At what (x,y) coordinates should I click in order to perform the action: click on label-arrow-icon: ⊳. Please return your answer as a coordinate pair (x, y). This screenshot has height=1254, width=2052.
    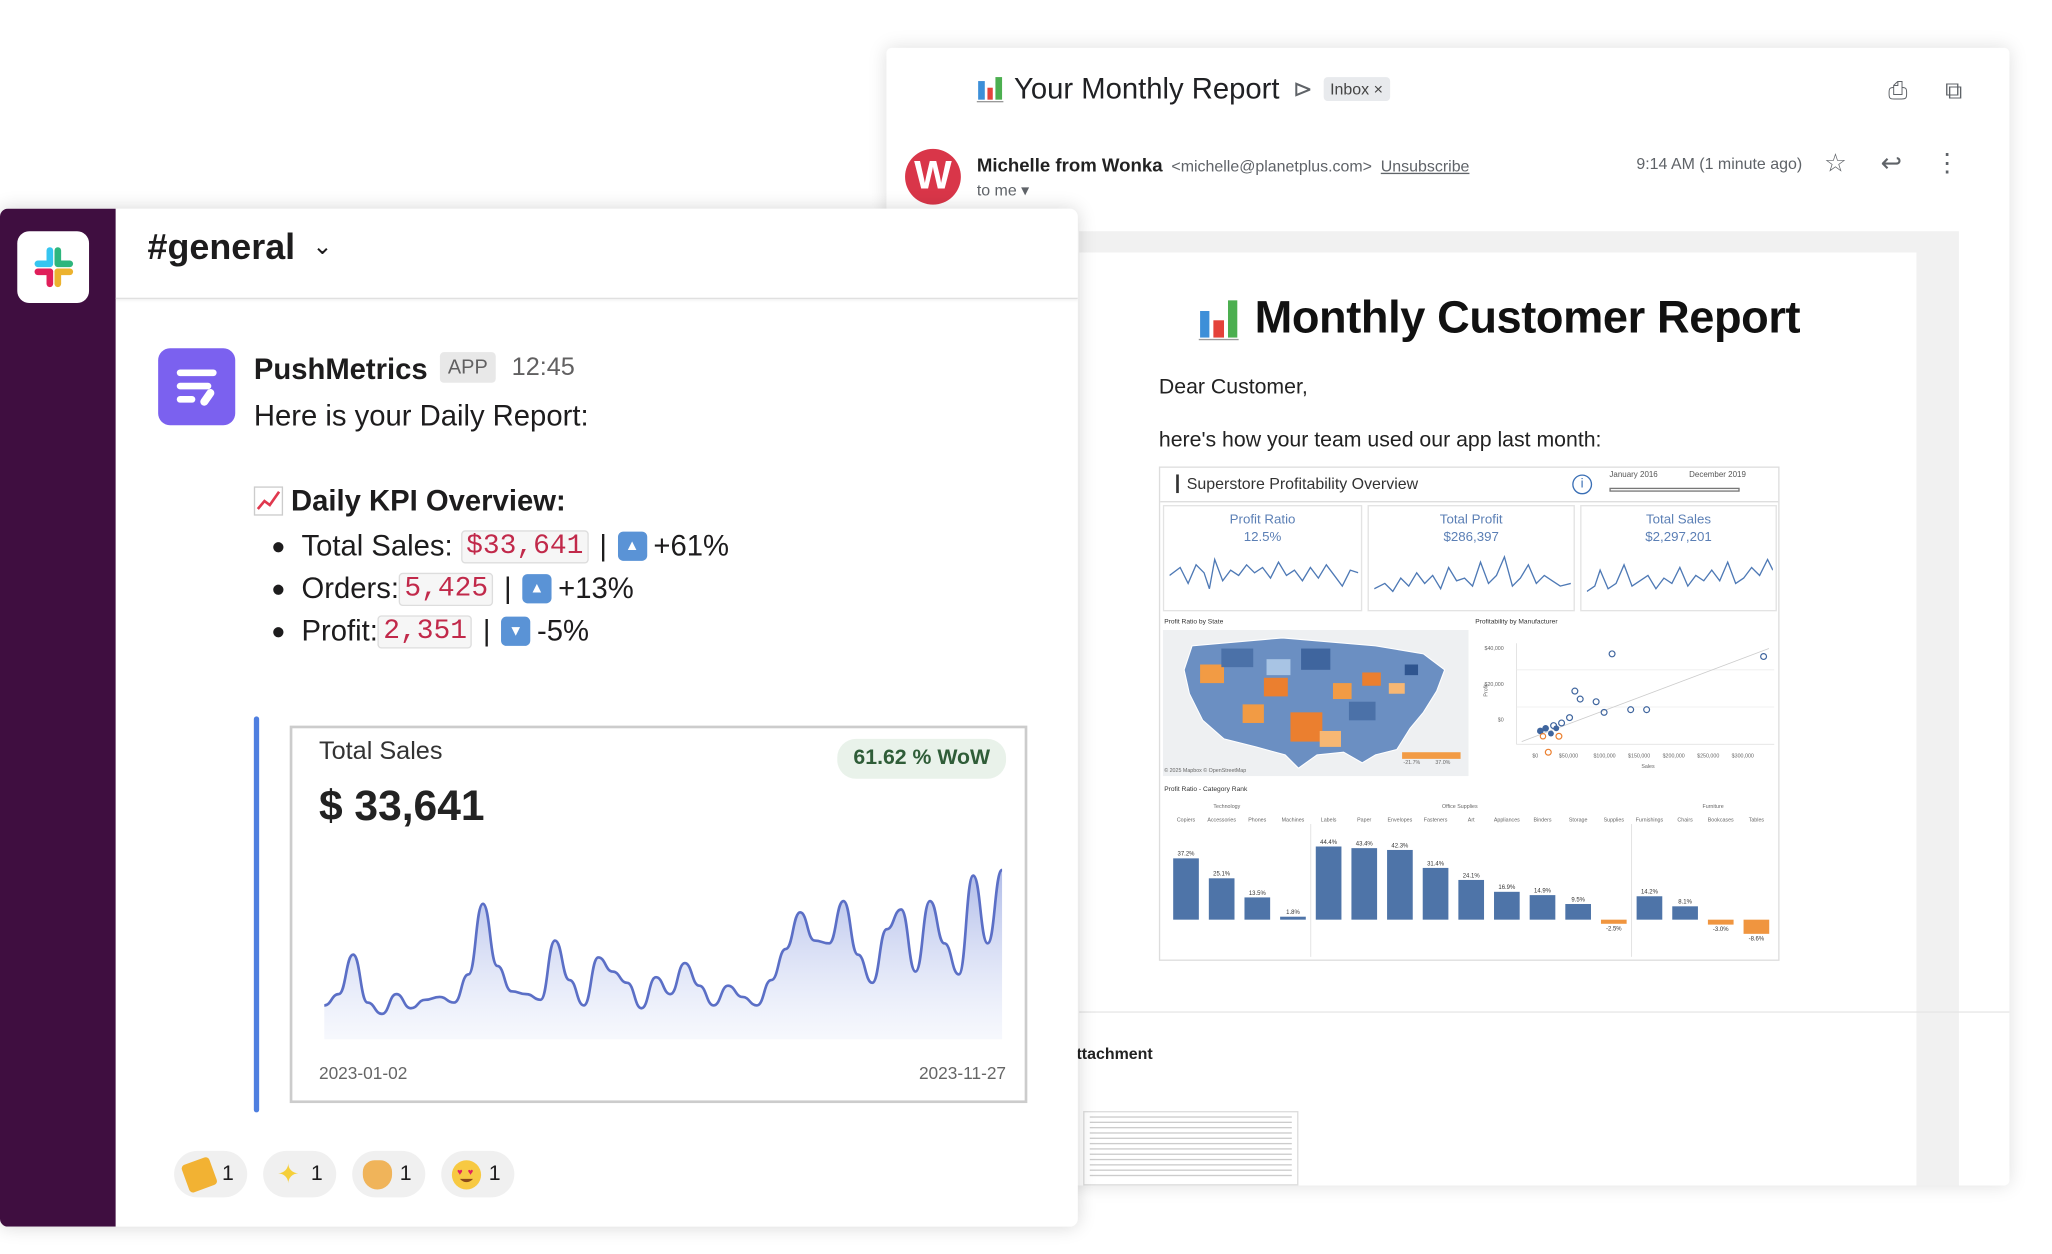
    Looking at the image, I should click on (1302, 88).